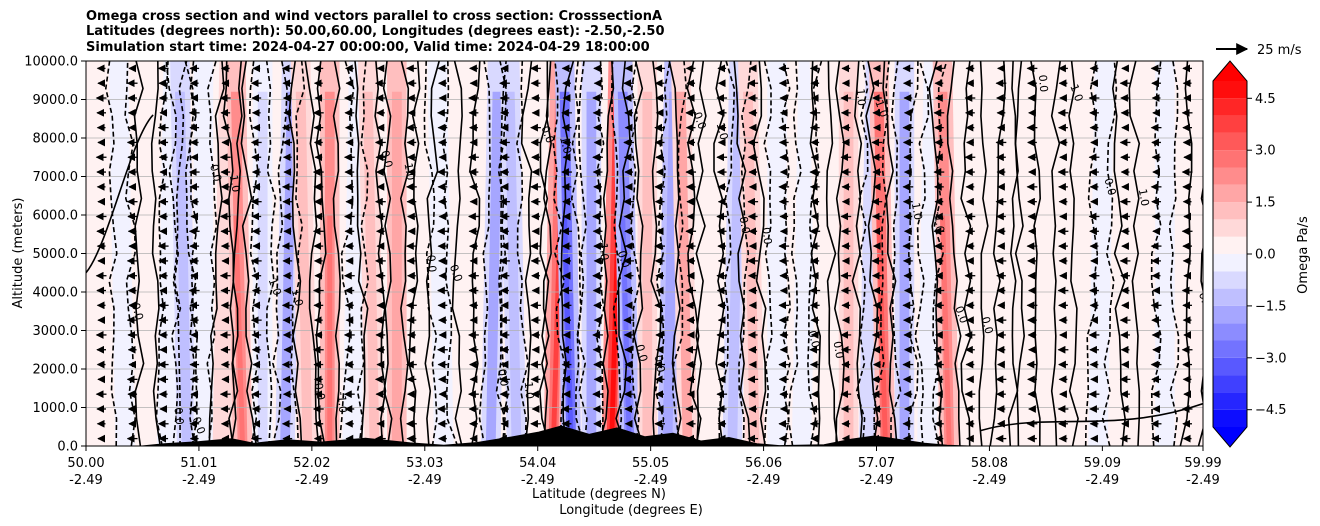 The height and width of the screenshot is (526, 1320). What do you see at coordinates (56, 293) in the screenshot?
I see `y-tick-label: 4000.0` at bounding box center [56, 293].